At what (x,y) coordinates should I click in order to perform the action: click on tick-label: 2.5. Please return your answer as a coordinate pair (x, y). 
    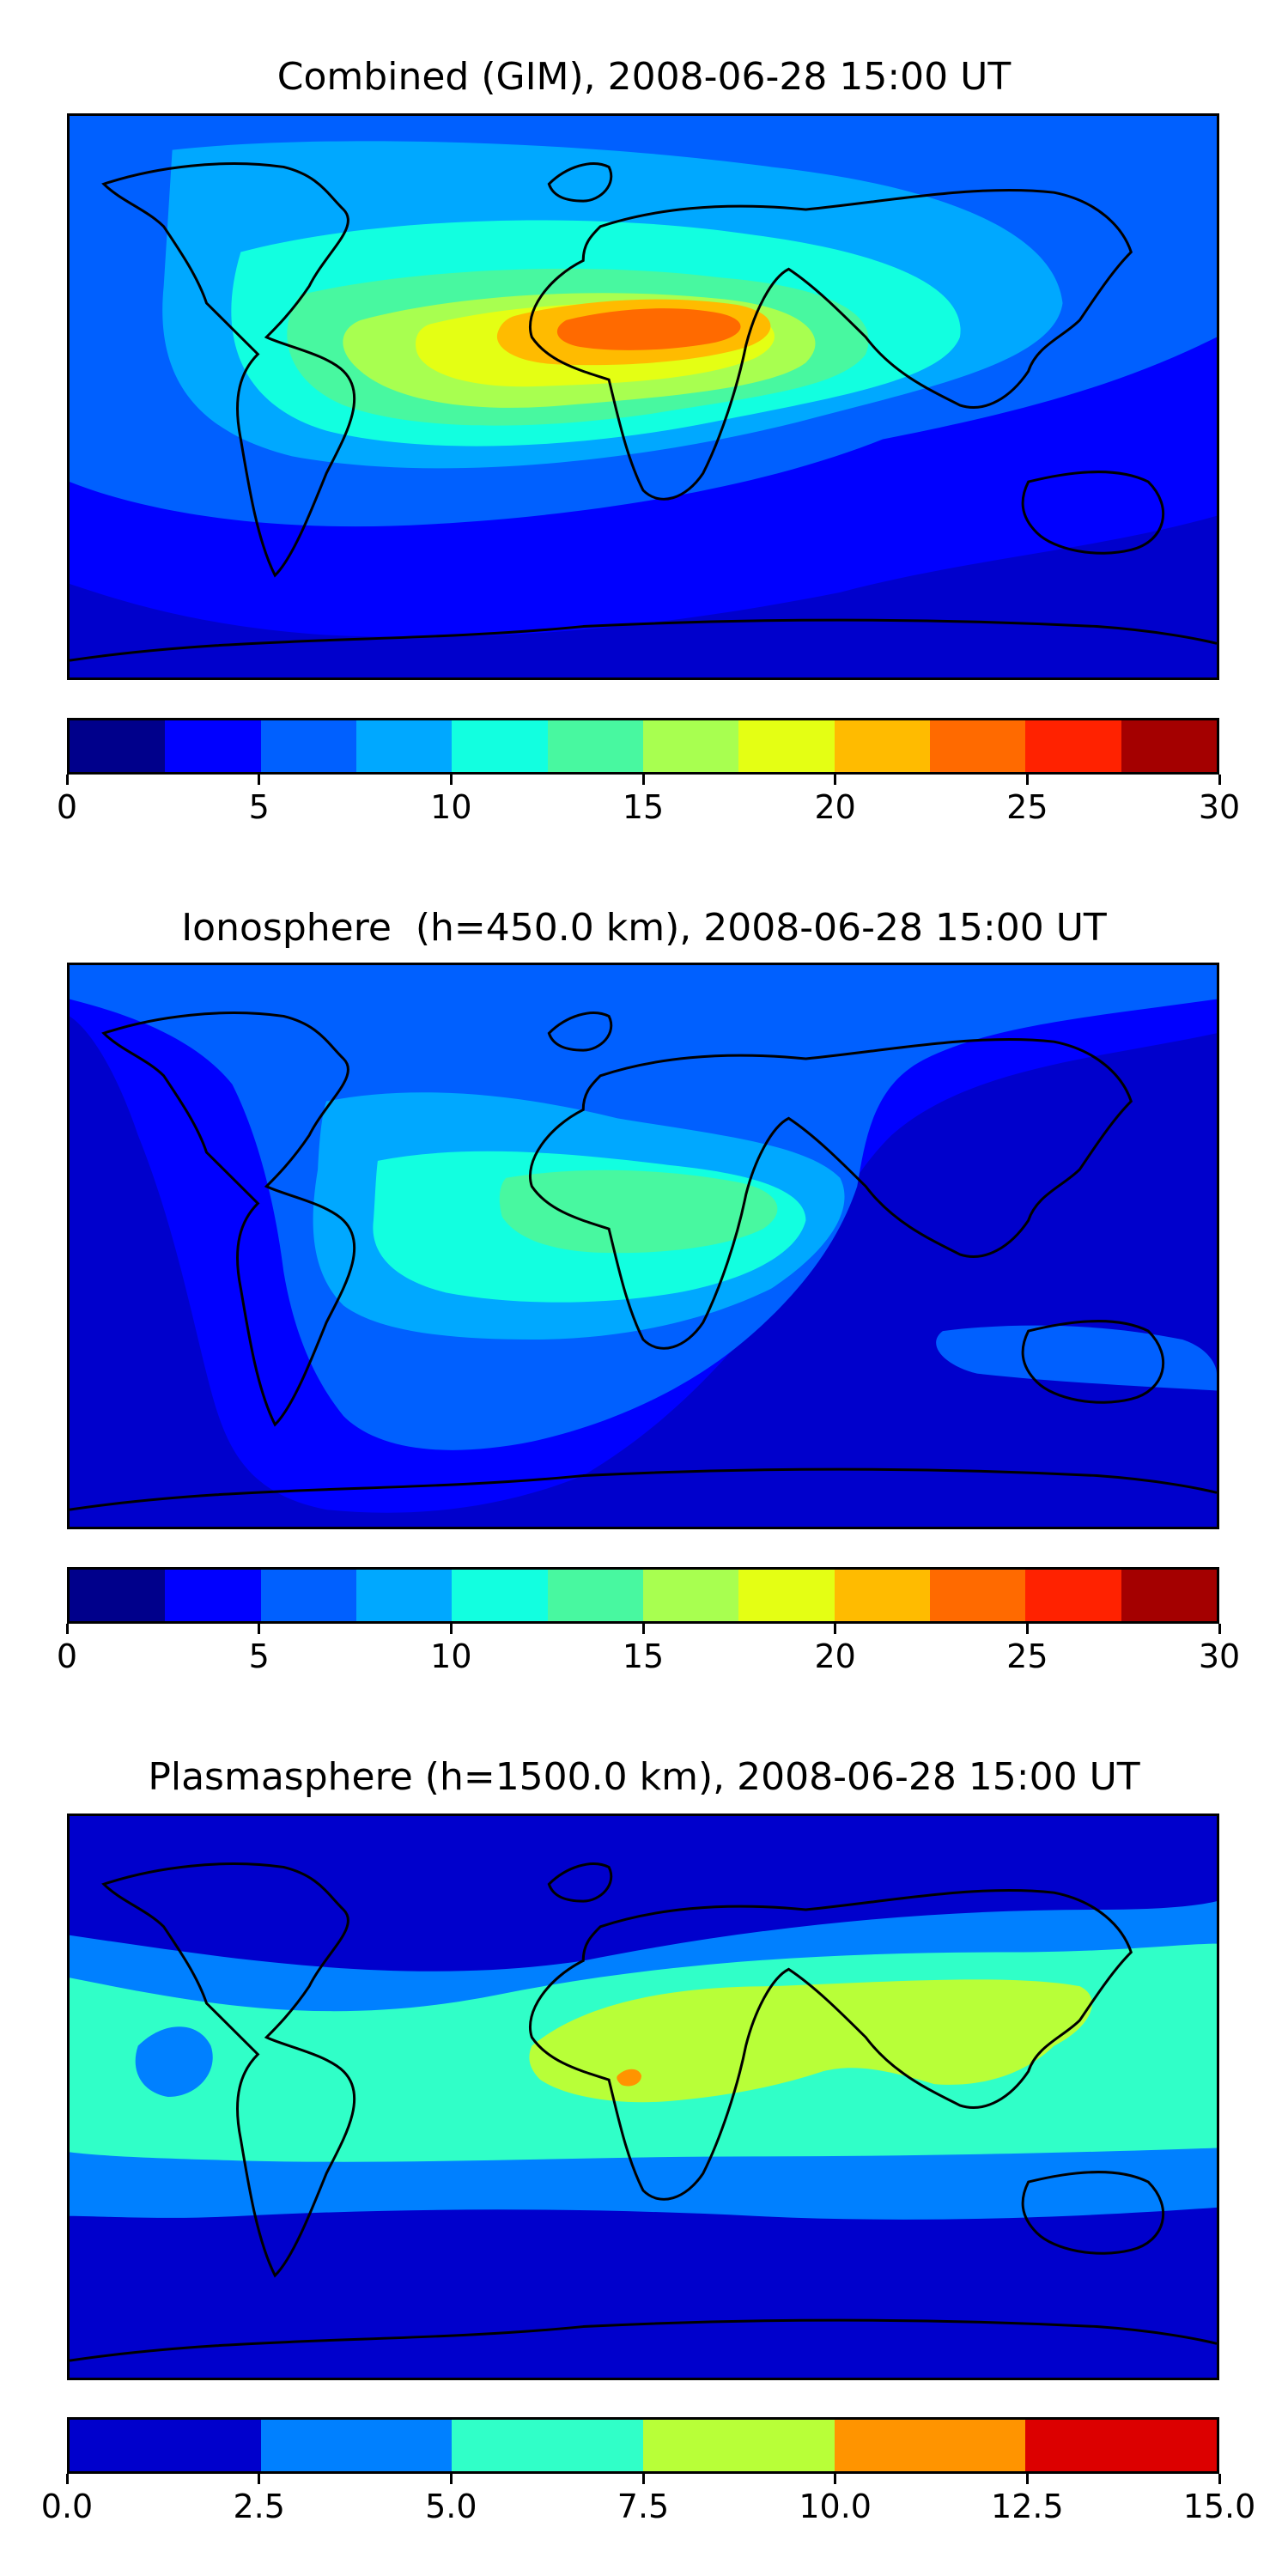
    Looking at the image, I should click on (259, 2507).